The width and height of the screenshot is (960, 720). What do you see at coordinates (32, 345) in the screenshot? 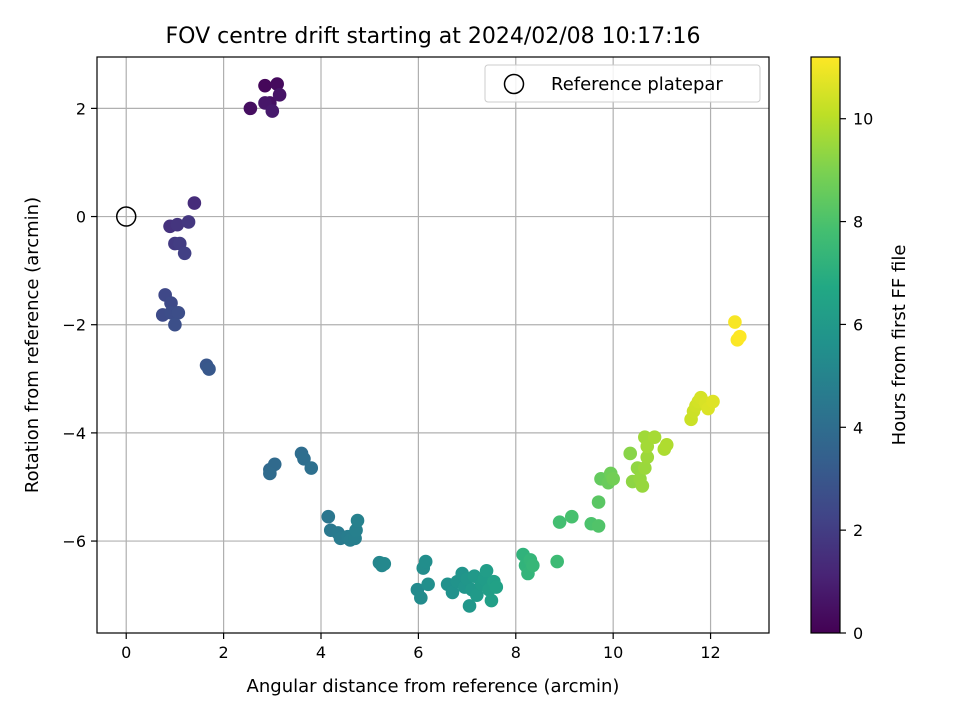
I see `y-axis-label: Rotation from reference (arcmin)` at bounding box center [32, 345].